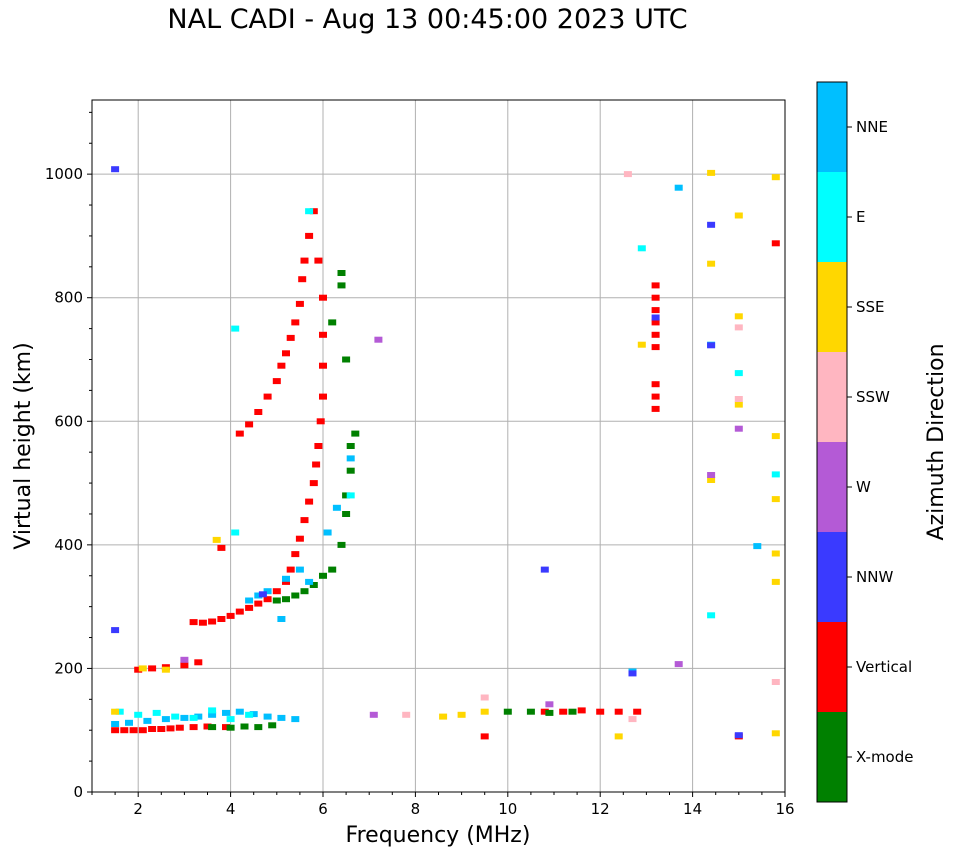 The width and height of the screenshot is (958, 857). What do you see at coordinates (884, 757) in the screenshot?
I see `colorbar-category-label: X-mode` at bounding box center [884, 757].